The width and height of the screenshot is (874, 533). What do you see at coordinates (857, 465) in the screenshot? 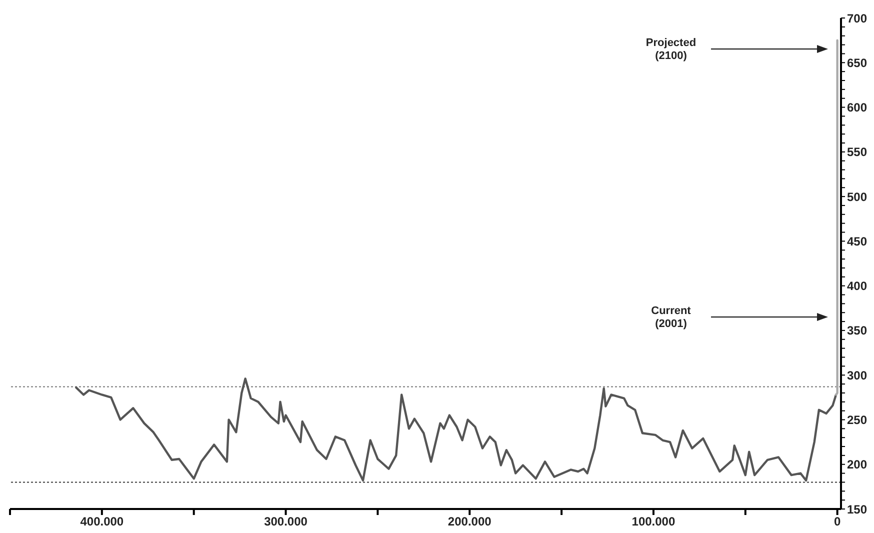
I see `y-tick-label: 200` at bounding box center [857, 465].